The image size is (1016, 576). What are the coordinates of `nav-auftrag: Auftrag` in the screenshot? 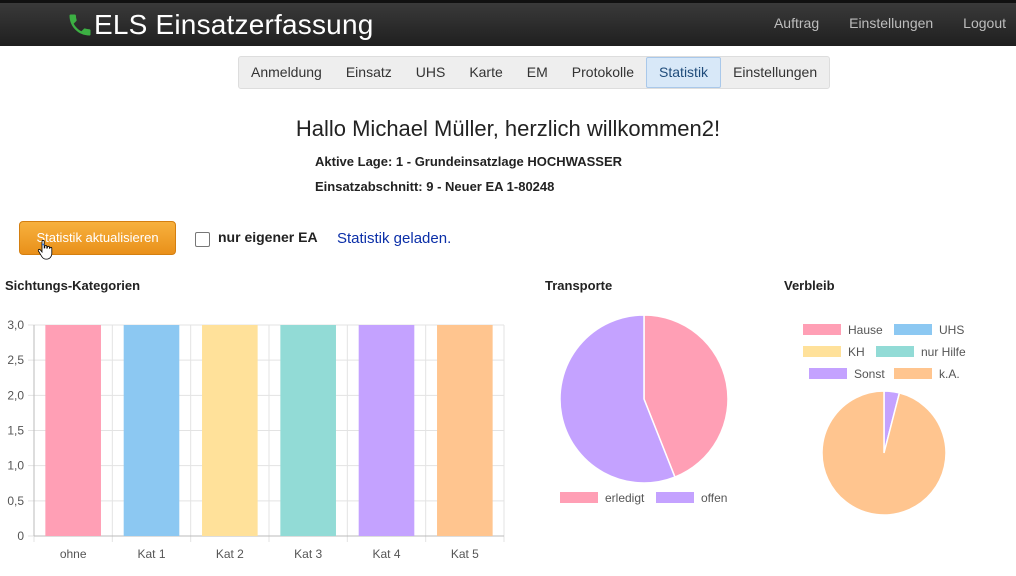 It's located at (796, 23).